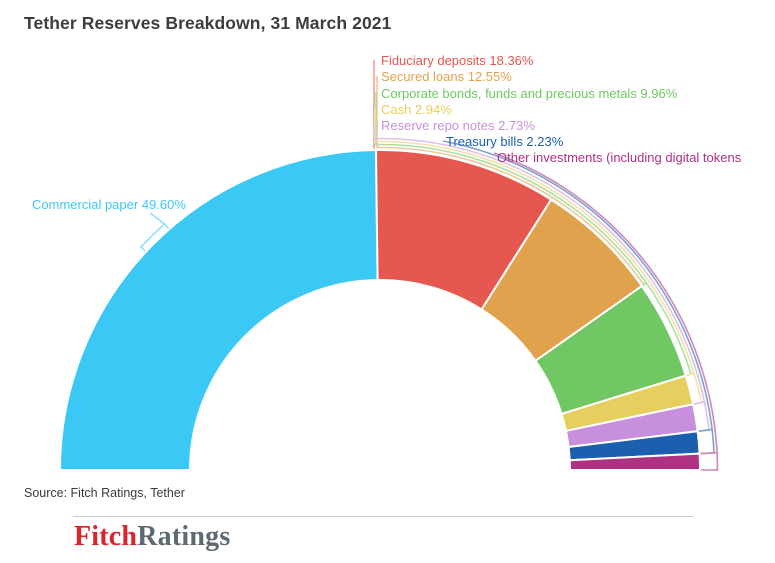 Image resolution: width=775 pixels, height=563 pixels. I want to click on connector-commercial-paper, so click(154, 232).